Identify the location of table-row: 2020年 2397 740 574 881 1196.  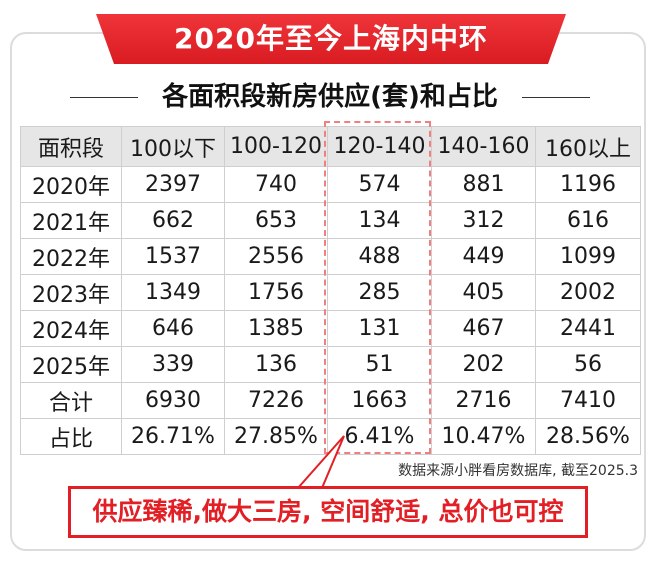
(330, 184).